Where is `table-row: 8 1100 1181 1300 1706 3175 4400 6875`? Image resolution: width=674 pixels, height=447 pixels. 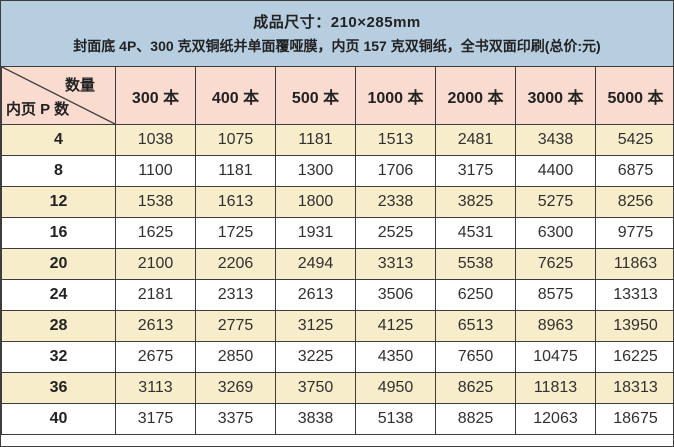 table-row: 8 1100 1181 1300 1706 3175 4400 6875 is located at coordinates (337, 171).